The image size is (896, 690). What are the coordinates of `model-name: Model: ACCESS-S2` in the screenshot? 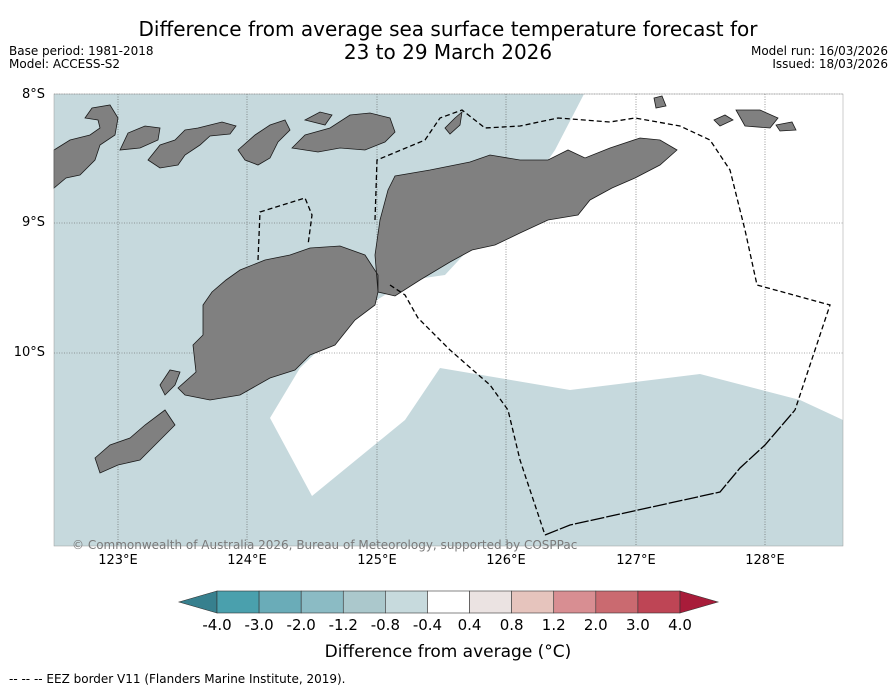 It's located at (65, 64).